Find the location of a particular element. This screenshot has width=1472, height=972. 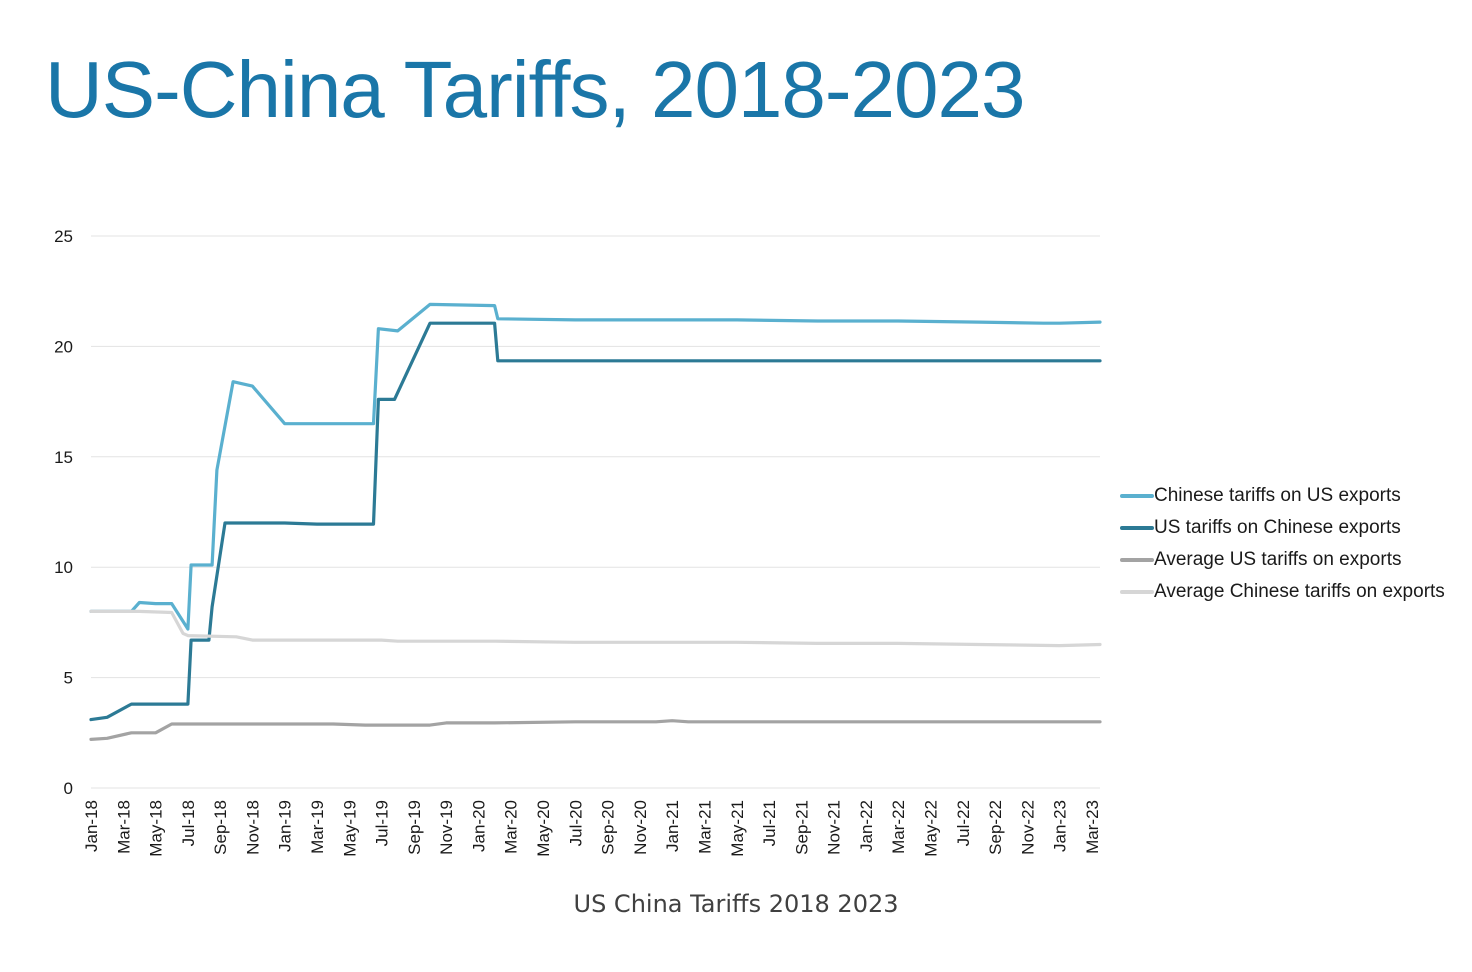

x-tick-label: Jul-20 is located at coordinates (575, 823).